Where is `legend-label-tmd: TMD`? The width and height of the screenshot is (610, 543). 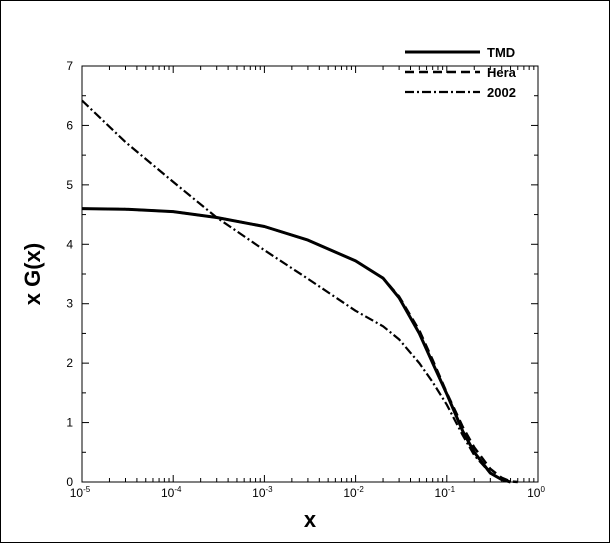 legend-label-tmd: TMD is located at coordinates (501, 52).